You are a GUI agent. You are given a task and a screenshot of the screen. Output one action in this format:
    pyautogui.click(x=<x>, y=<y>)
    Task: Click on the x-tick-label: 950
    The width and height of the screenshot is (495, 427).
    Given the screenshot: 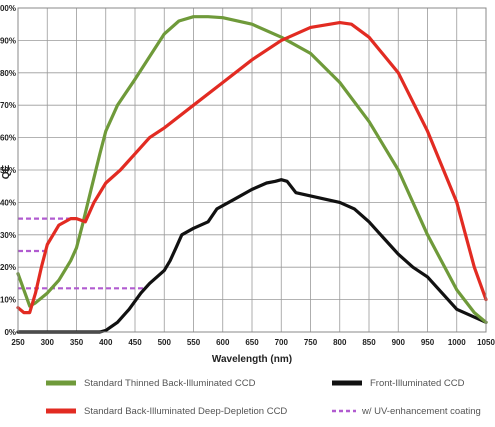 What is the action you would take?
    pyautogui.click(x=428, y=342)
    